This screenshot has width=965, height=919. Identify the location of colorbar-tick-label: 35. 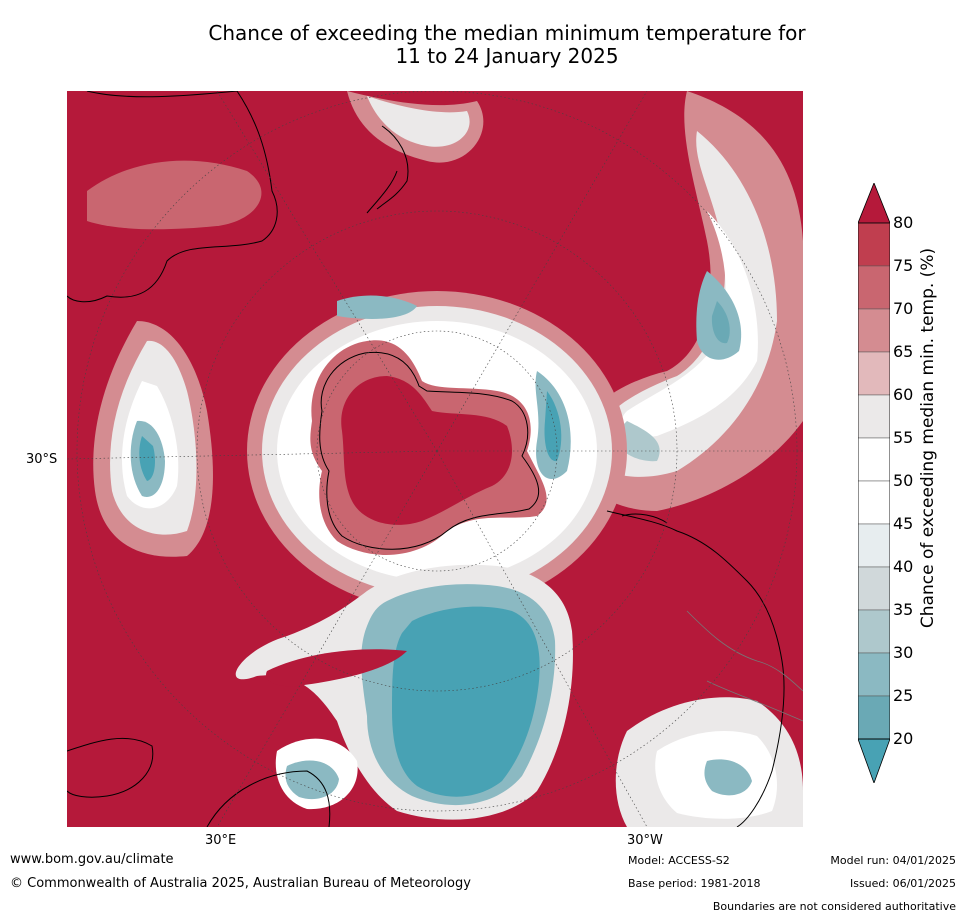
(903, 609).